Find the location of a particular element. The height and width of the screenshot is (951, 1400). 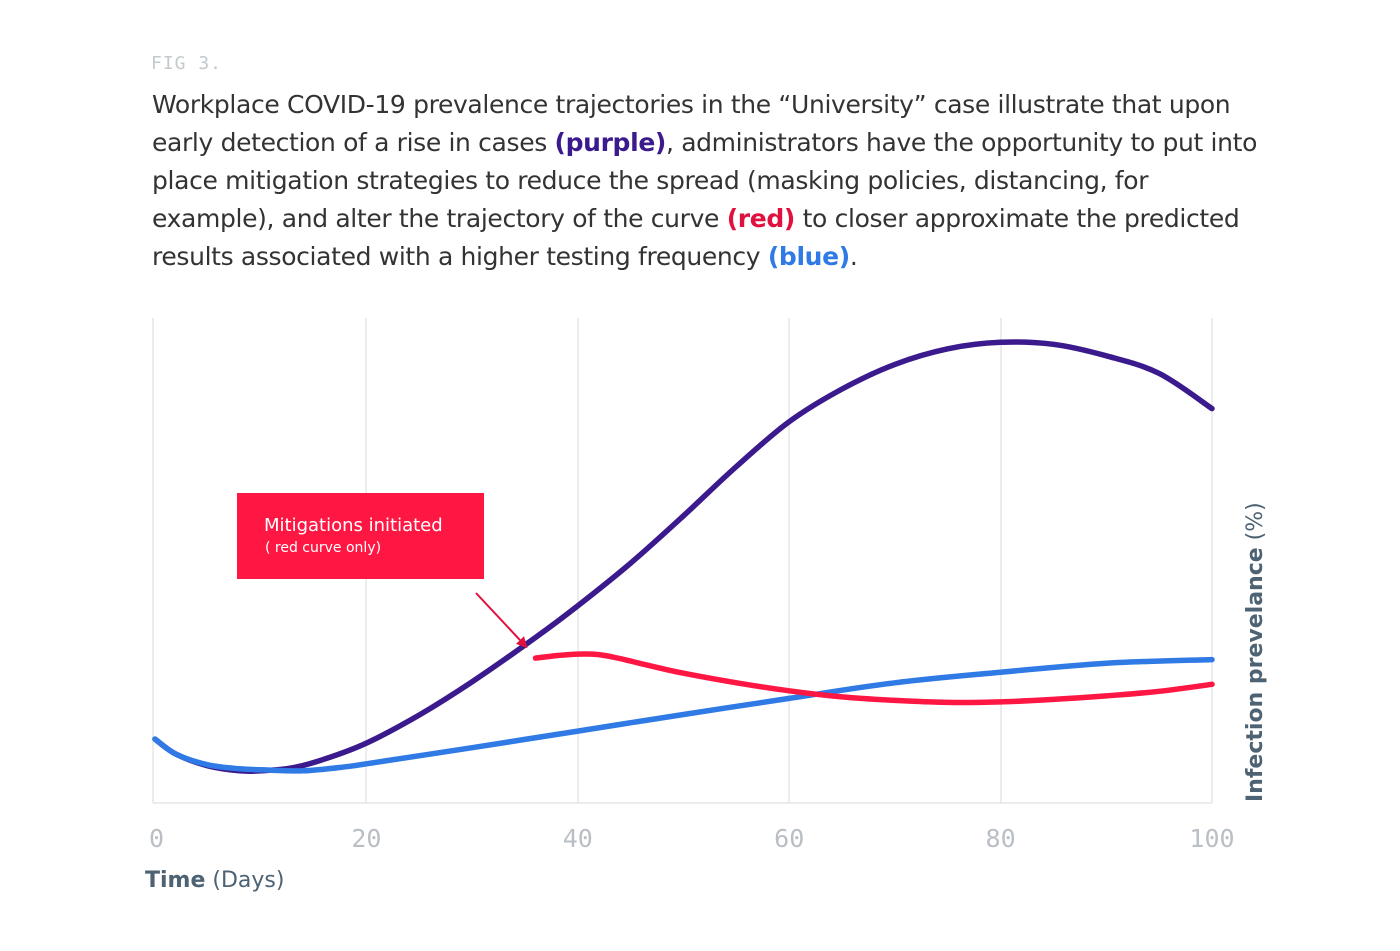

x-axis-title: Time (Days) is located at coordinates (214, 880).